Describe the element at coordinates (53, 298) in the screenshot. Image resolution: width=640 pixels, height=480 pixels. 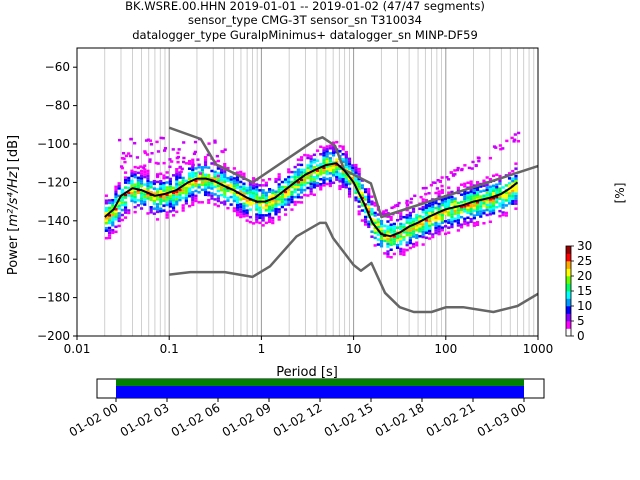
I see `y-tick-label: −180` at that location.